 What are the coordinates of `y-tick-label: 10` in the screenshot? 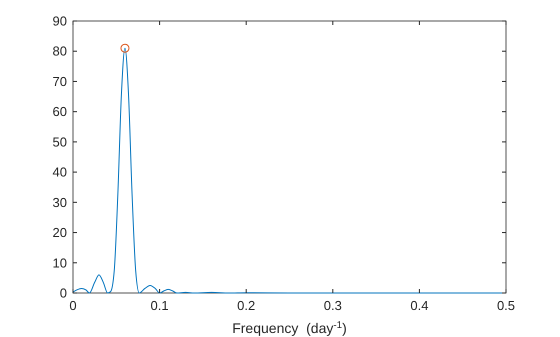 It's located at (59, 262).